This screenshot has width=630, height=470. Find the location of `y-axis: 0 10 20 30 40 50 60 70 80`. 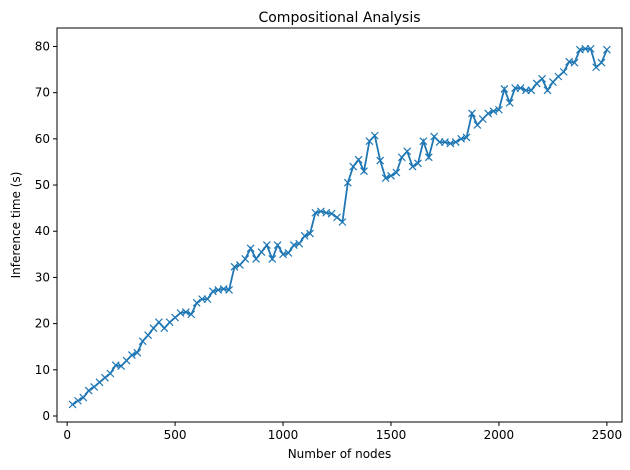

y-axis: 0 10 20 30 40 50 60 70 80 is located at coordinates (46, 231).